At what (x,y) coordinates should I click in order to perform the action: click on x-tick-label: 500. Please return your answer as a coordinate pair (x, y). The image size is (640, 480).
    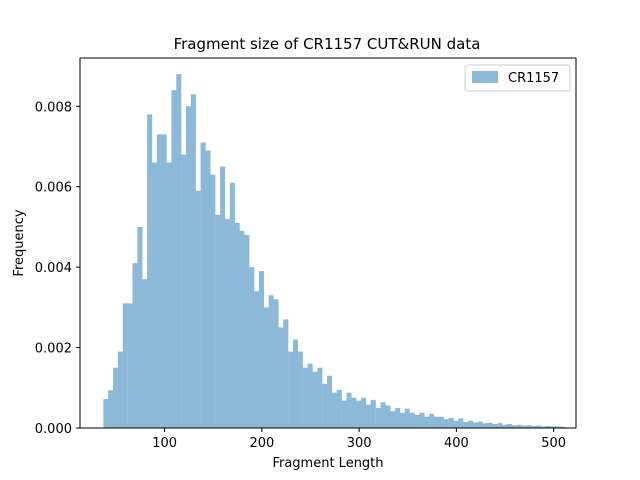
    Looking at the image, I should click on (553, 443).